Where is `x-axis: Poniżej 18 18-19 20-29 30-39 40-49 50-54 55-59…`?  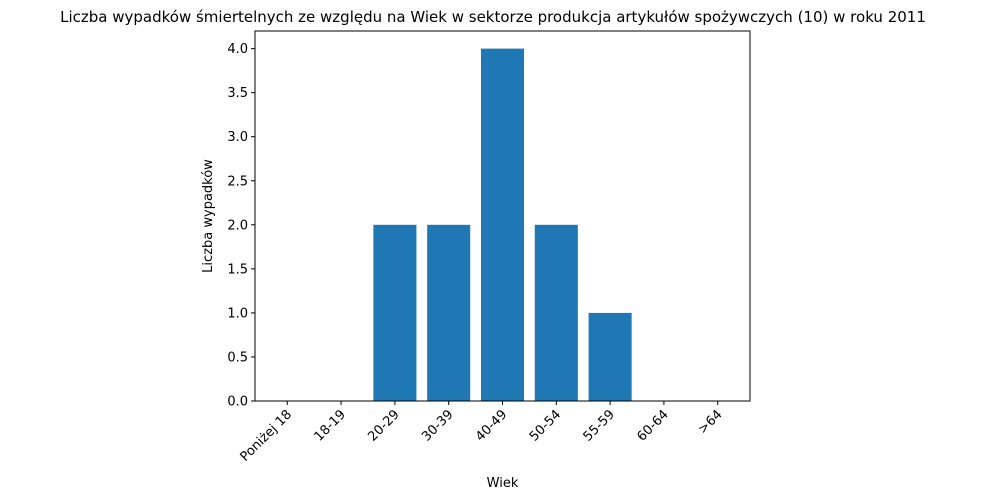 x-axis: Poniżej 18 18-19 20-29 30-39 40-49 50-54 55-59… is located at coordinates (482, 433).